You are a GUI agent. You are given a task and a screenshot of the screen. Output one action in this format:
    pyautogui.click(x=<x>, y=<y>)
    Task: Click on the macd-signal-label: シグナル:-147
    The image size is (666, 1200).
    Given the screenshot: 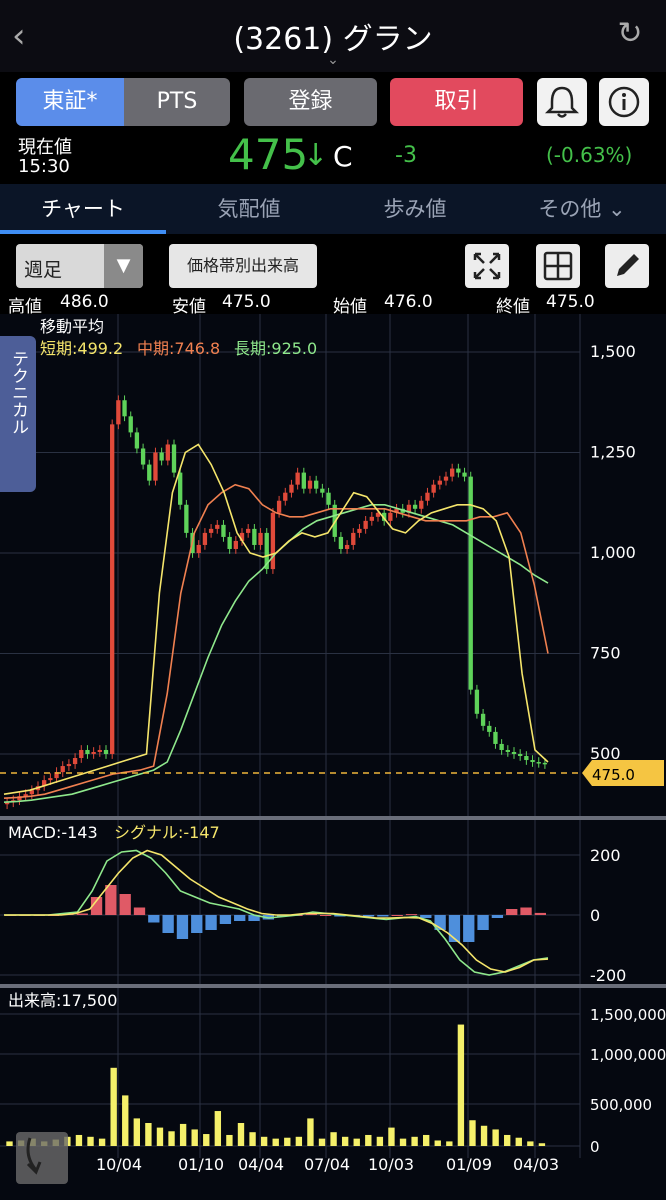 What is the action you would take?
    pyautogui.click(x=167, y=832)
    